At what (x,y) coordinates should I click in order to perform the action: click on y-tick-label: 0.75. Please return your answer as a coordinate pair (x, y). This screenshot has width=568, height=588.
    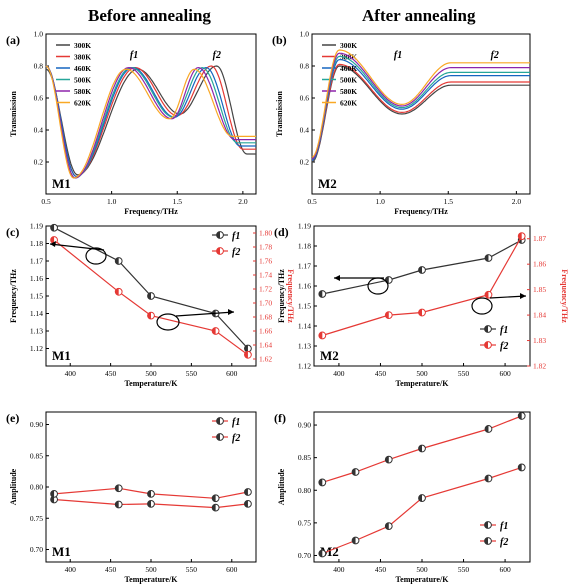
    Looking at the image, I should click on (36, 518).